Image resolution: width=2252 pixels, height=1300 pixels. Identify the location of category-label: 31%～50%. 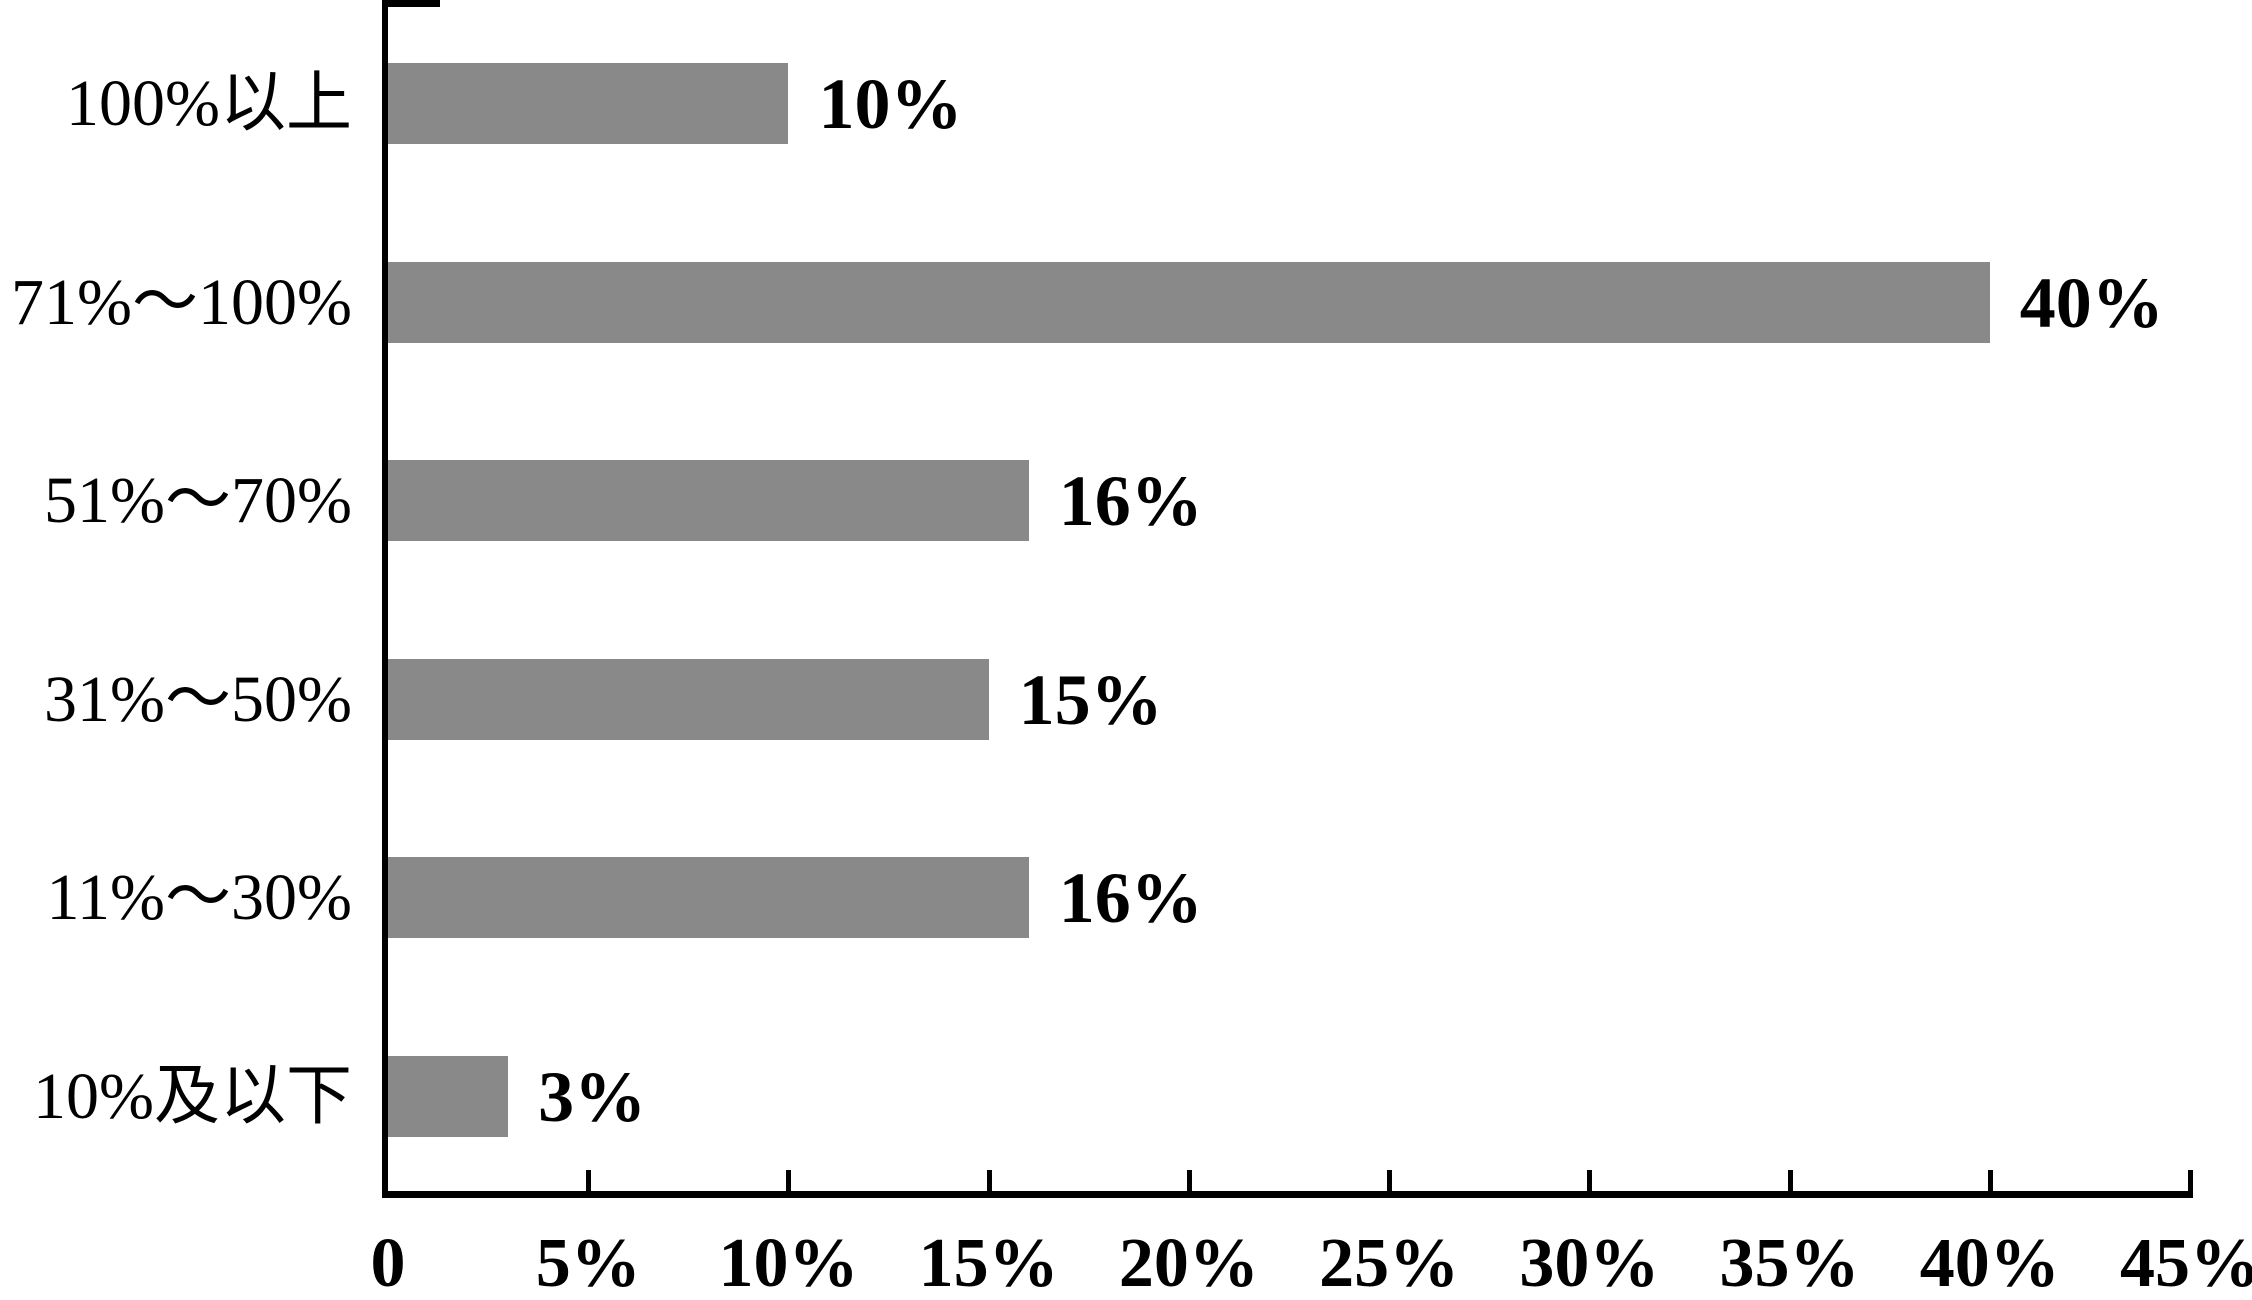
(198, 699).